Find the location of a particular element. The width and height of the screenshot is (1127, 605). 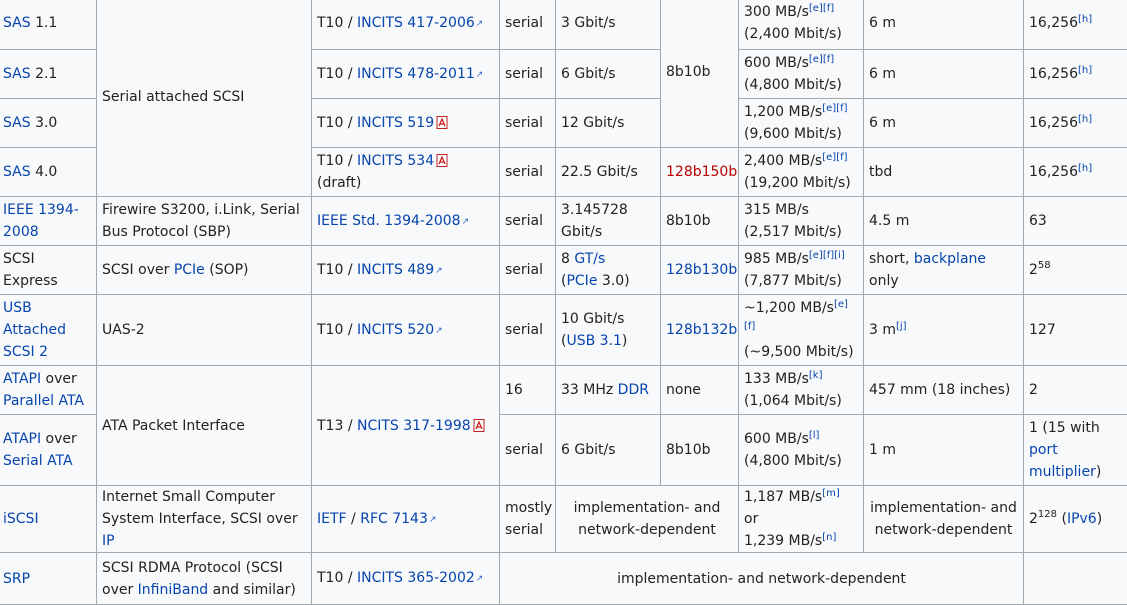

citation-link: [m] is located at coordinates (831, 493).